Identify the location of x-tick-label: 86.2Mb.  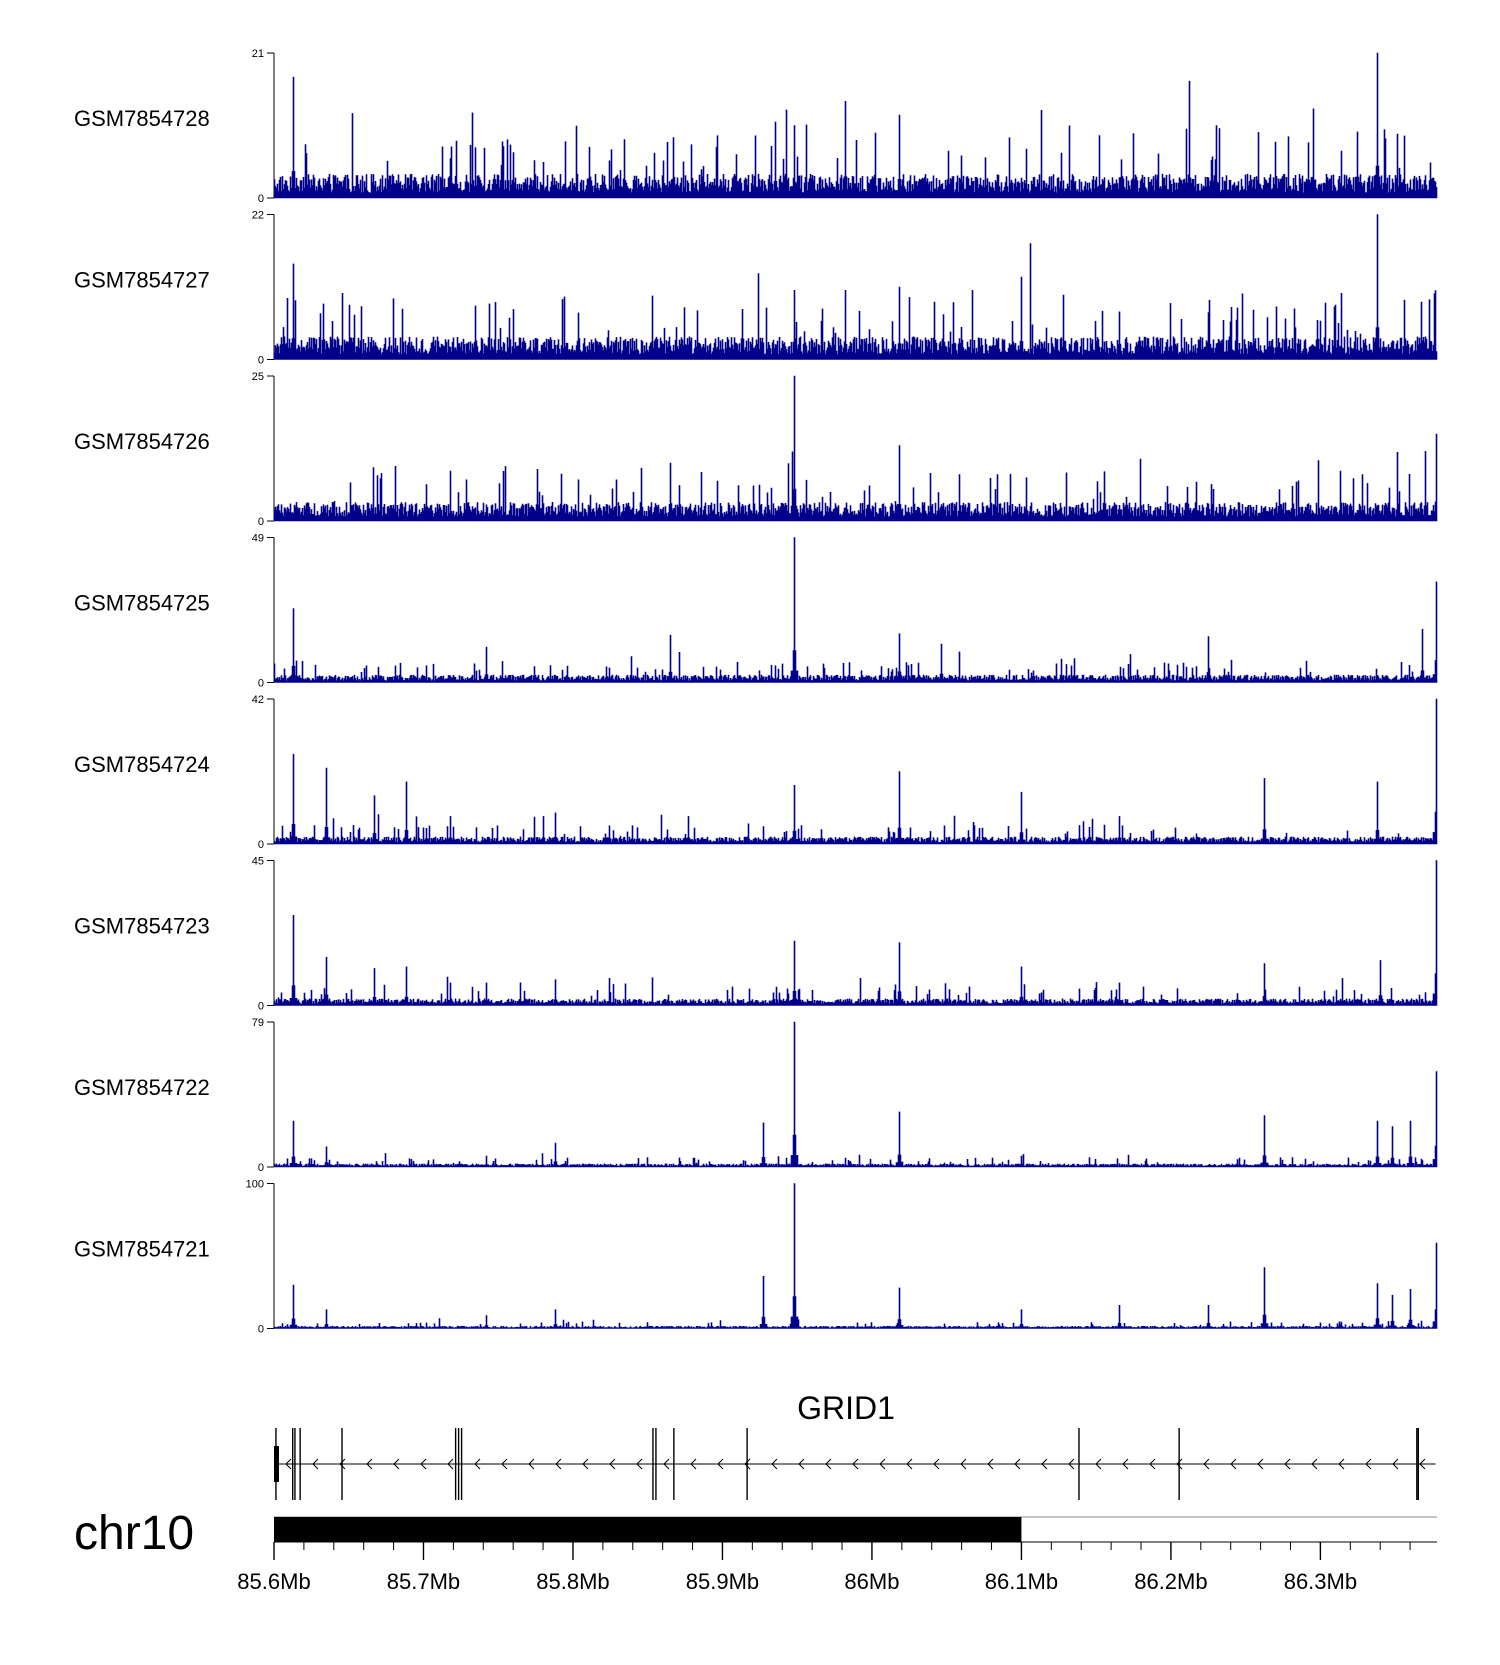
(1170, 1581).